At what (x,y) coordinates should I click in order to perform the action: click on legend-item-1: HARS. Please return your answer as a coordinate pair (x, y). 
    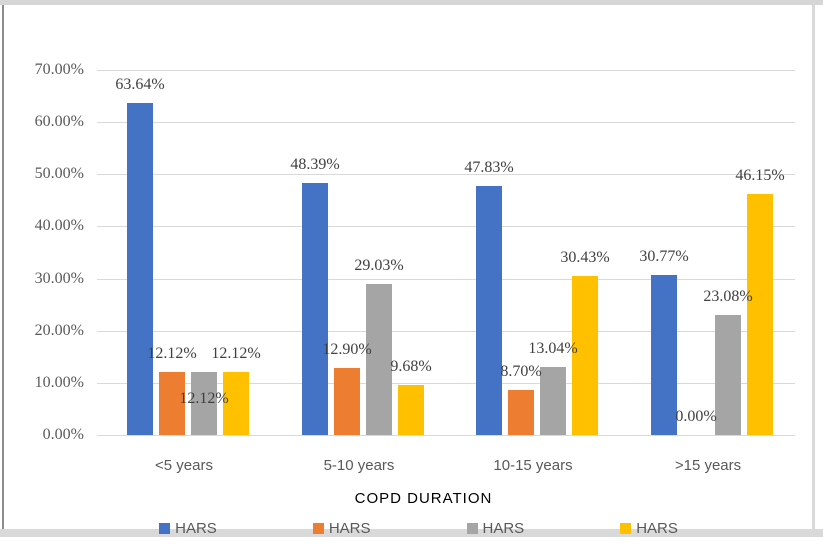
    Looking at the image, I should click on (188, 528).